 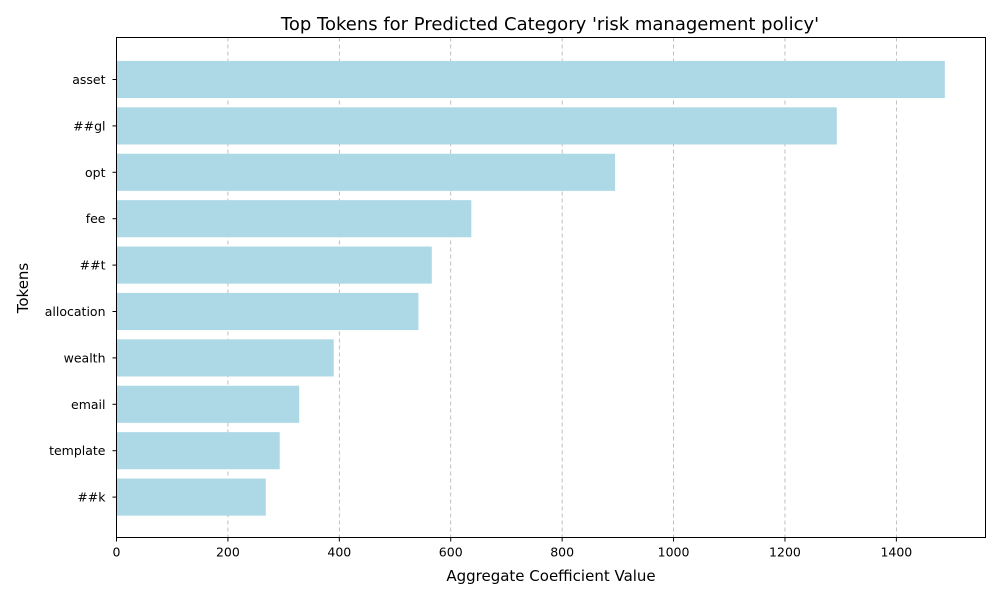 What do you see at coordinates (95, 172) in the screenshot?
I see `y-tick-label: opt` at bounding box center [95, 172].